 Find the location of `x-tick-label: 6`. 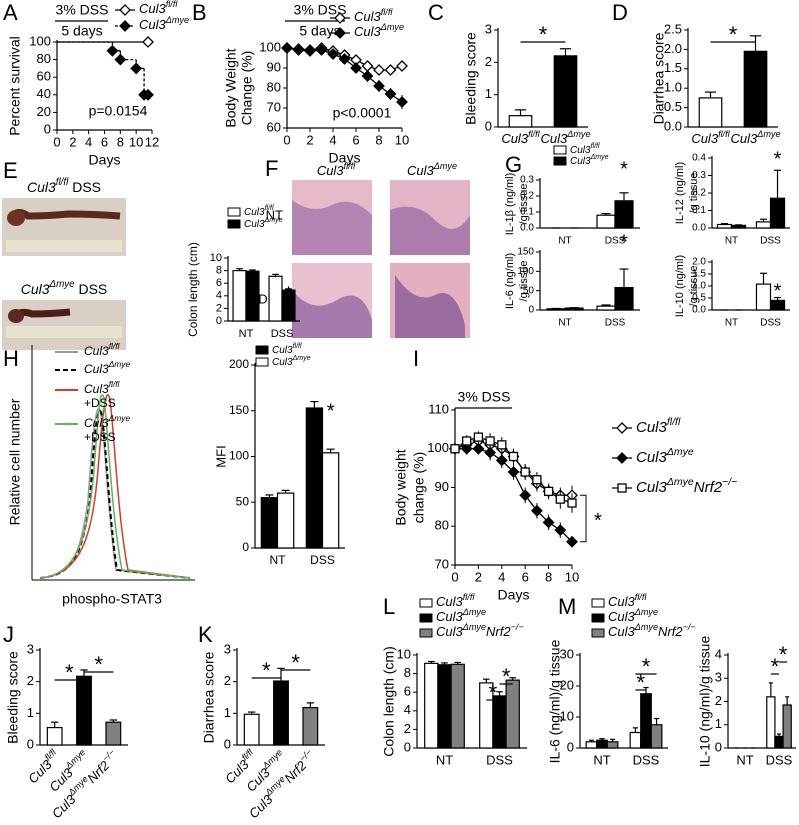

x-tick-label: 6 is located at coordinates (355, 139).